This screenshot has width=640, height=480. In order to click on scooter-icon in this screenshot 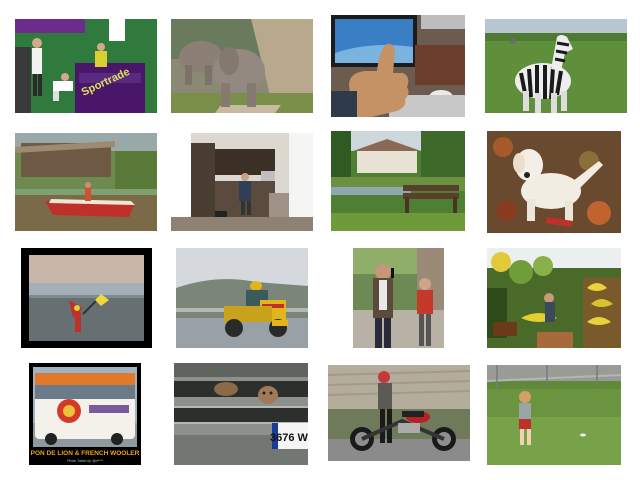, I will do `click(242, 298)`.